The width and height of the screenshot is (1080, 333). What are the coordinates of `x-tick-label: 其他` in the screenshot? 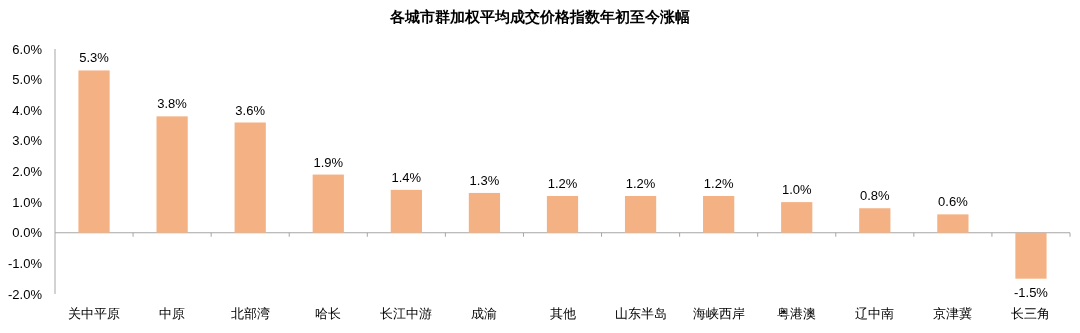 It's located at (562, 313).